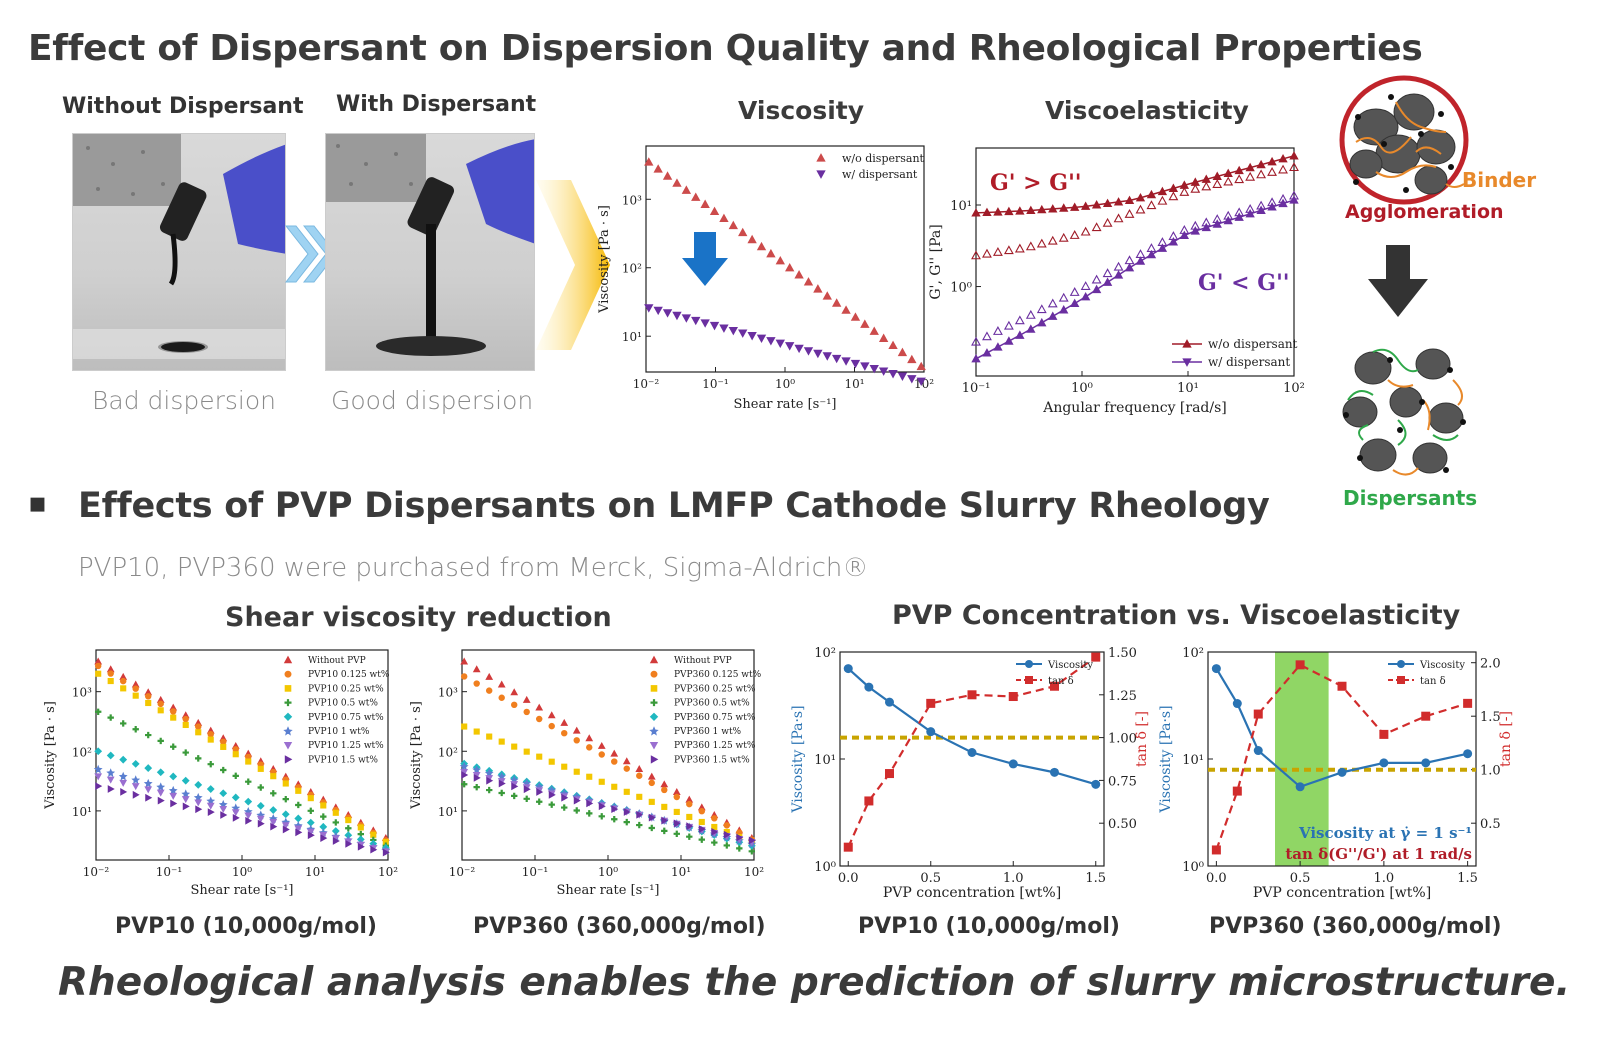  I want to click on x-axis-label: PVP concentration [wt%], so click(972, 893).